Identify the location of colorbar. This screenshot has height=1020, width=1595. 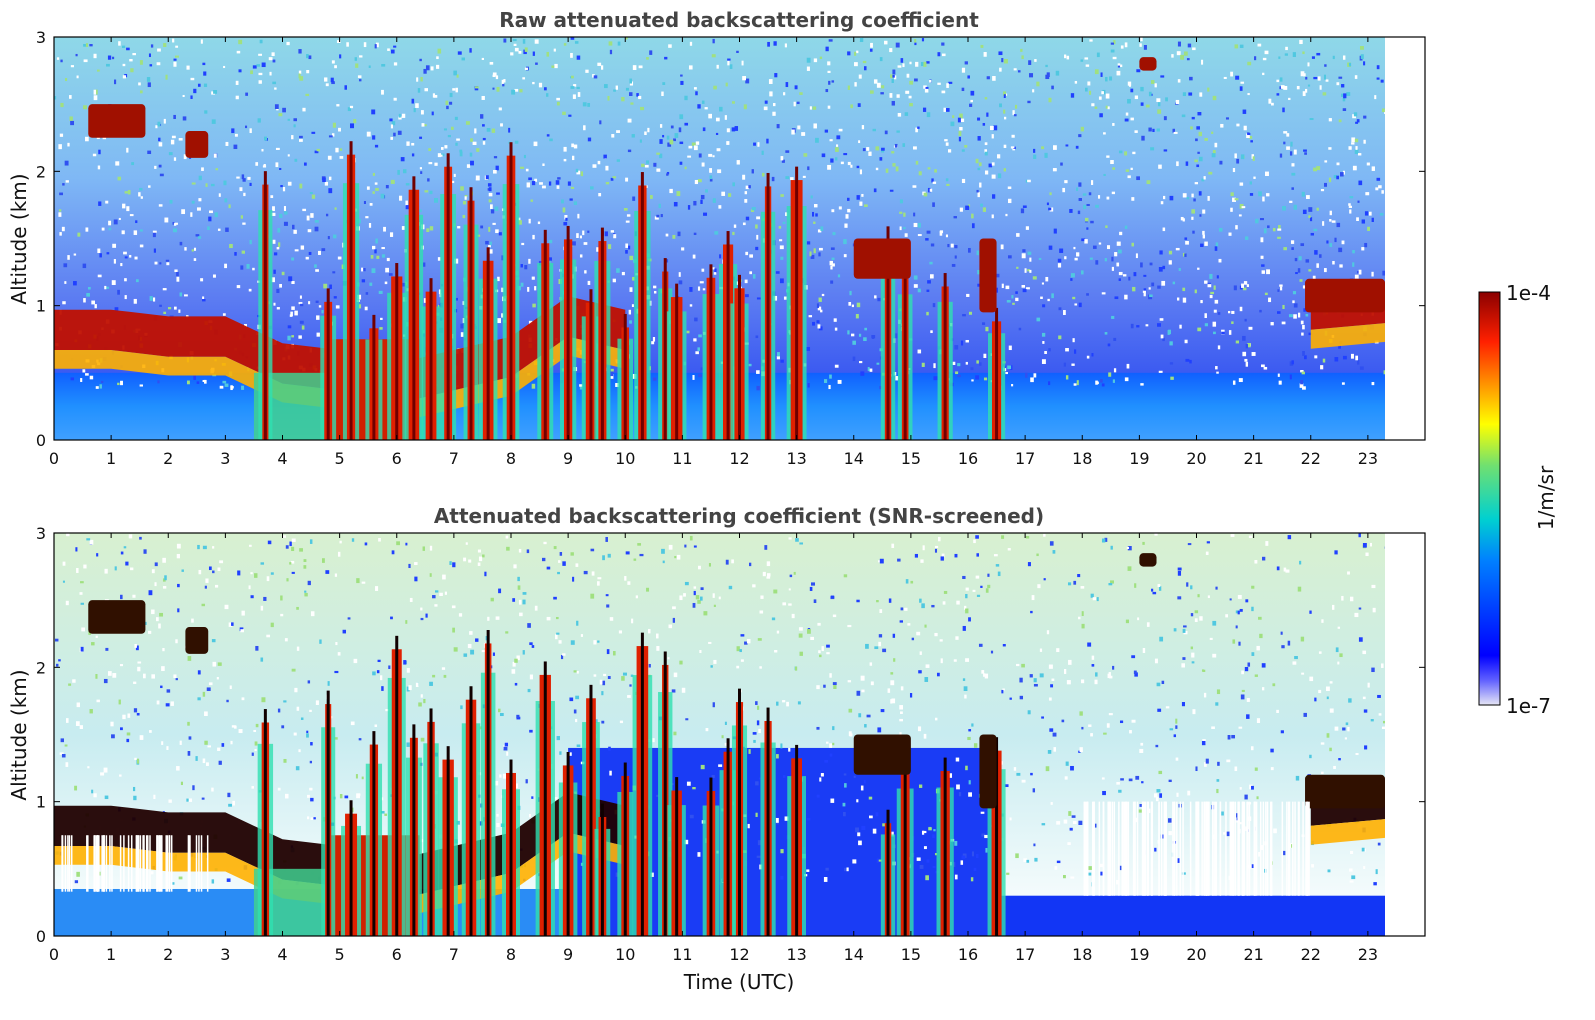
(1489, 498).